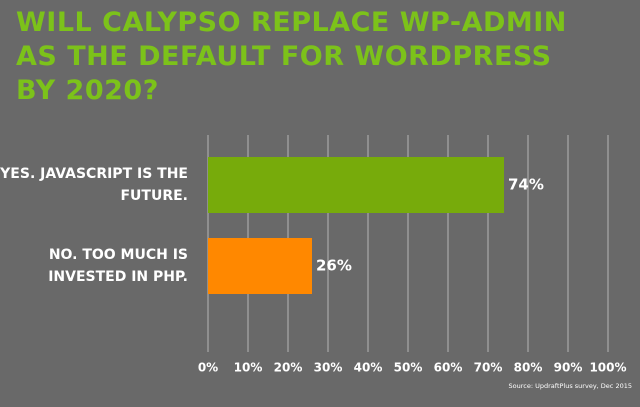  I want to click on x-tick-label: 30%, so click(328, 368).